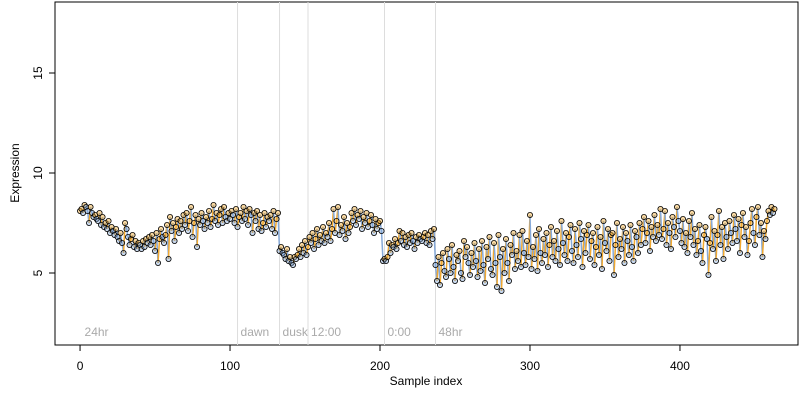  I want to click on y-tick-label: 5, so click(38, 272).